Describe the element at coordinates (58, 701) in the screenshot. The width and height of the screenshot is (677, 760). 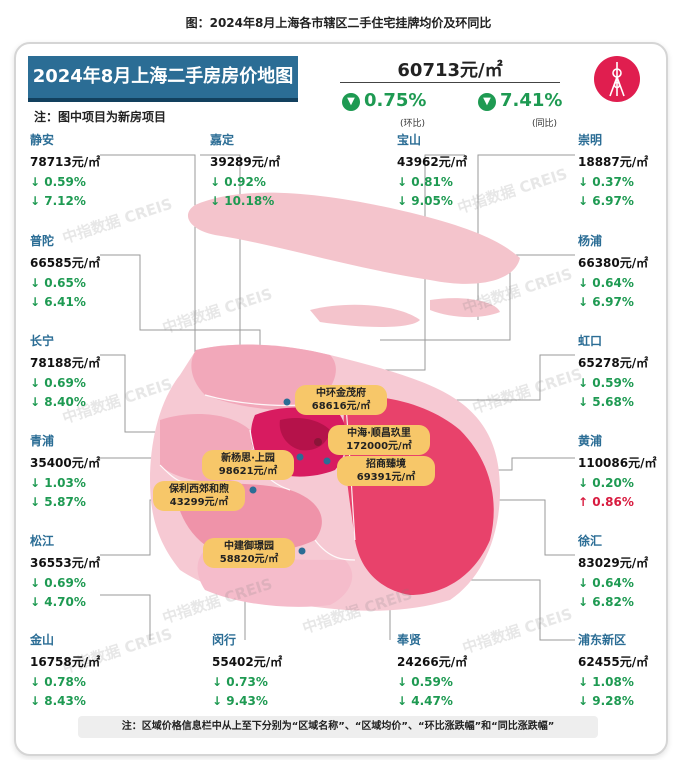
I see `district-yoy: ↓ 8.43%` at that location.